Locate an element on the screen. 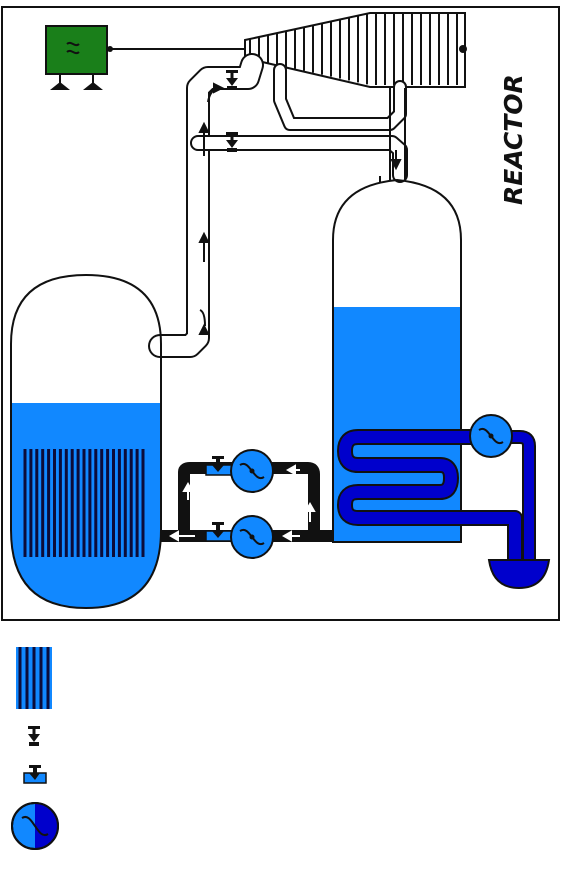  steam-generator-vessel is located at coordinates (397, 315).